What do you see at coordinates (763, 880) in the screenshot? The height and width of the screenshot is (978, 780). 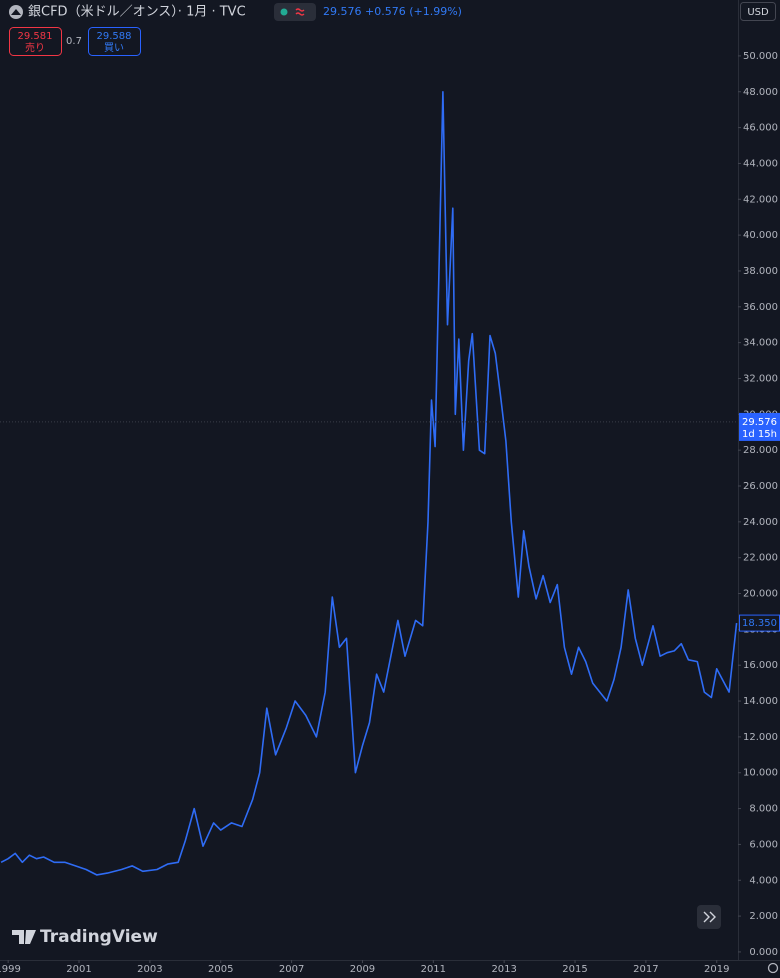 I see `y-tick-label: 4.000` at bounding box center [763, 880].